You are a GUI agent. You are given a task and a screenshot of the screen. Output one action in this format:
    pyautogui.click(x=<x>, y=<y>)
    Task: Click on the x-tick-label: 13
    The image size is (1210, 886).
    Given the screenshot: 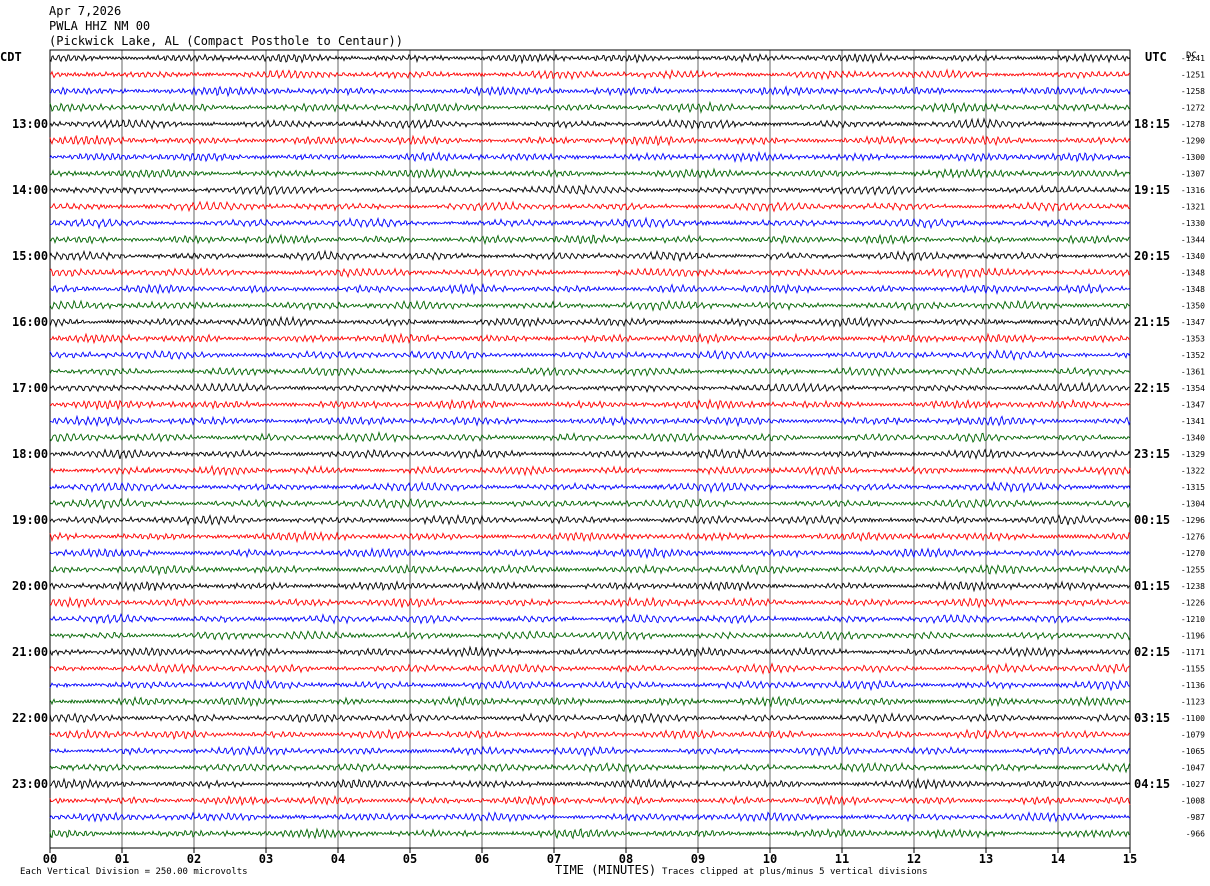 What is the action you would take?
    pyautogui.click(x=986, y=859)
    